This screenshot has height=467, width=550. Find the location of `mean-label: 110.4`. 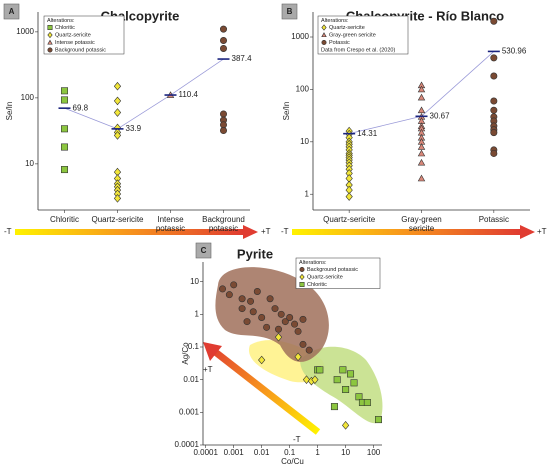

mean-label: 110.4 is located at coordinates (189, 94).